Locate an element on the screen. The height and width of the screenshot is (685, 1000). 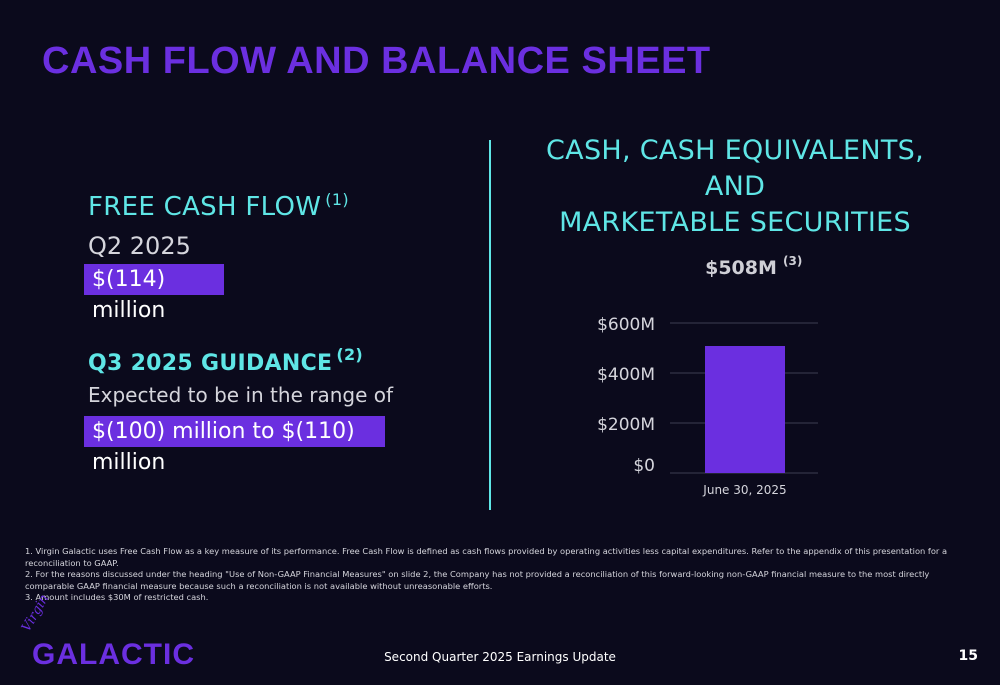
free-cash-flow-heading-text: FREE CASH FLOW is located at coordinates (205, 207).